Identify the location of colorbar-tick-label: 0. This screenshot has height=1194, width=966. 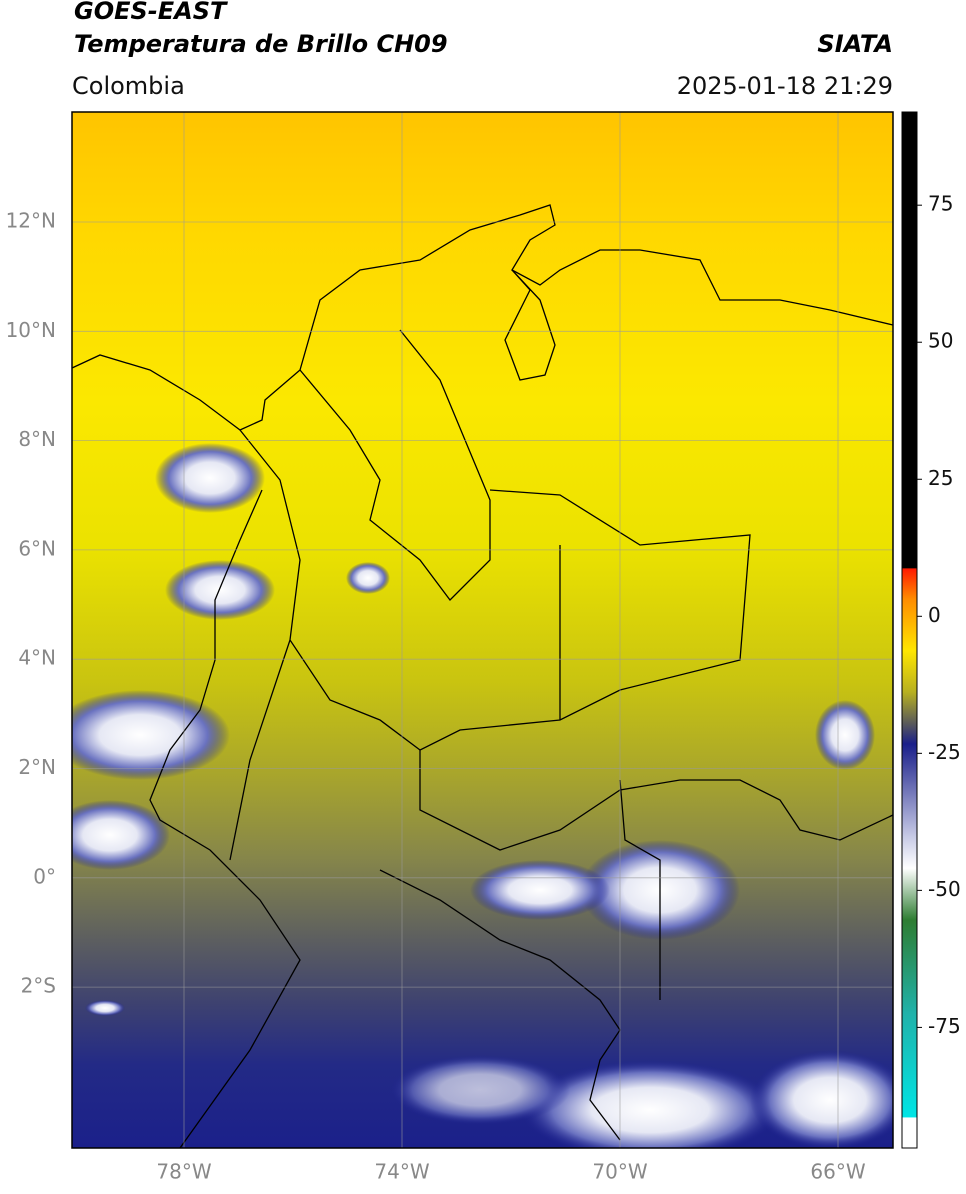
(934, 615).